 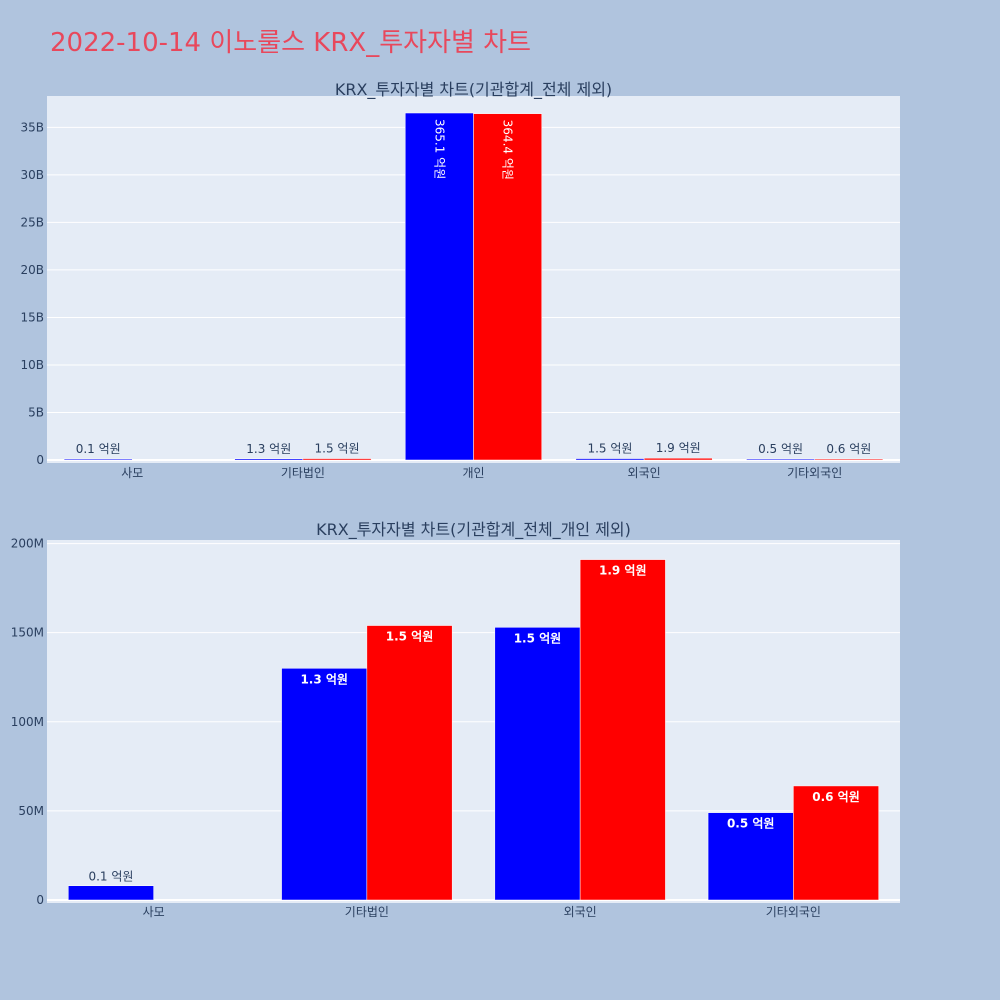 What do you see at coordinates (473, 530) in the screenshot?
I see `chart-title: KRX_투자자별 차트(기관합계_전체_개인 제외)` at bounding box center [473, 530].